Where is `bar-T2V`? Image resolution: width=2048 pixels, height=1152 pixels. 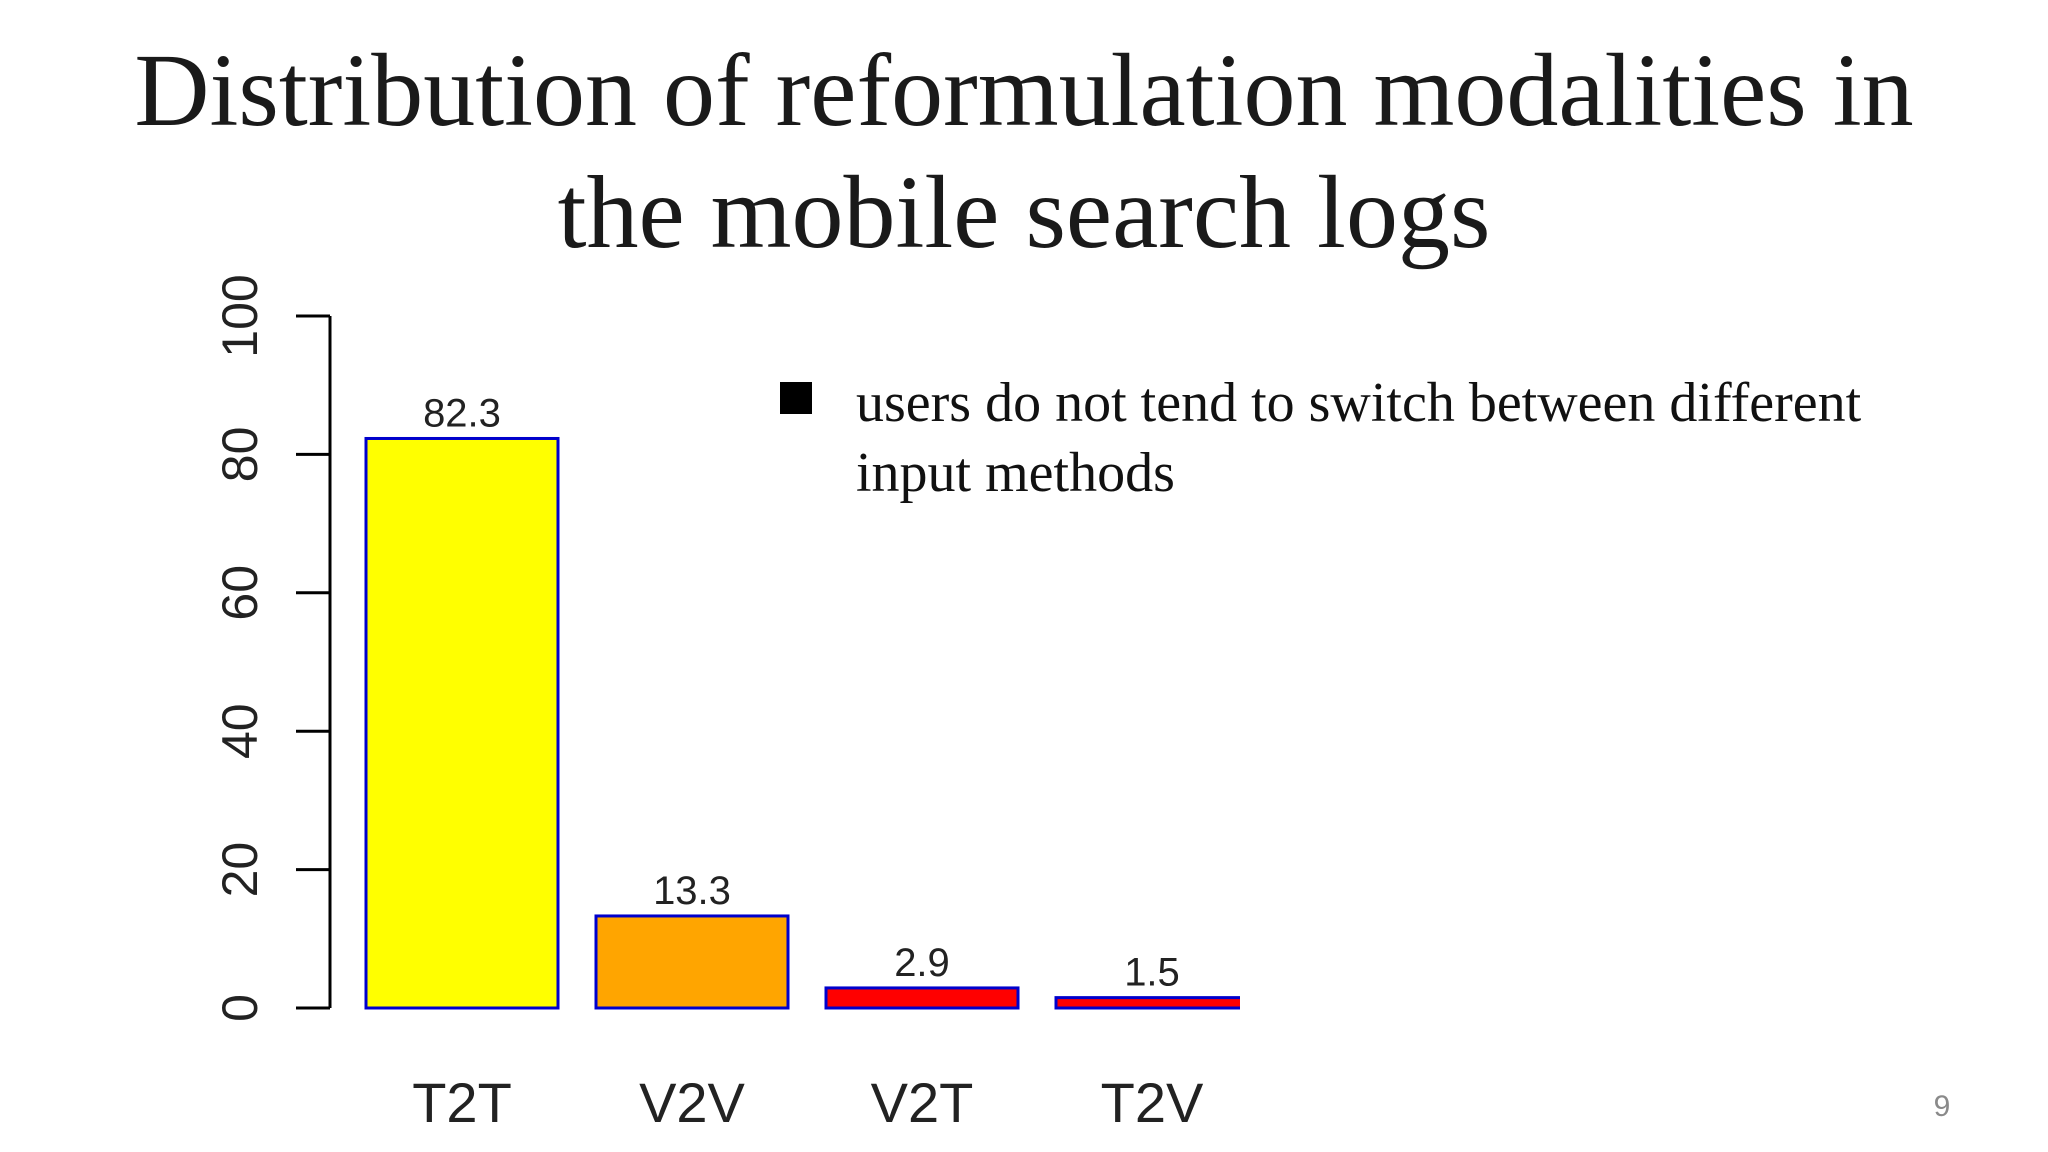
bar-T2V is located at coordinates (1147, 1003).